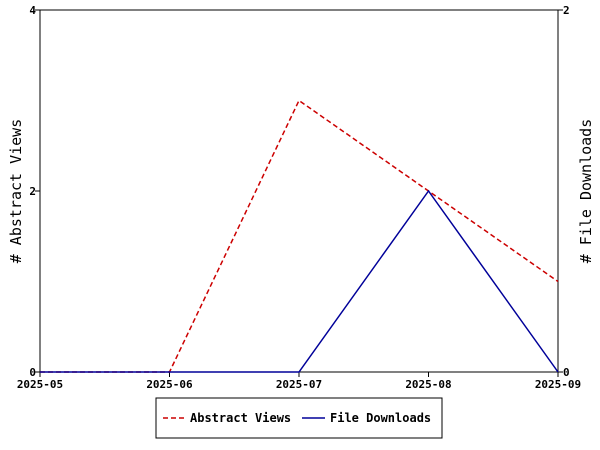  What do you see at coordinates (40, 384) in the screenshot?
I see `x-tick-label: 2025-05` at bounding box center [40, 384].